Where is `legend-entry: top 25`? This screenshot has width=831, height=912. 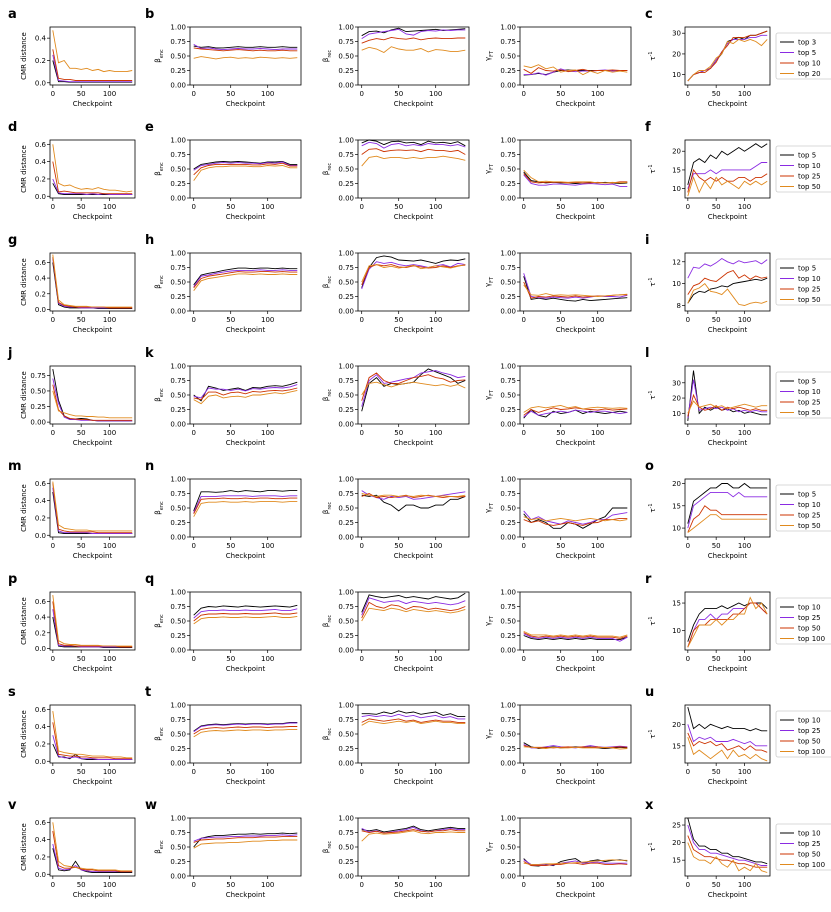 legend-entry: top 25 is located at coordinates (809, 844).